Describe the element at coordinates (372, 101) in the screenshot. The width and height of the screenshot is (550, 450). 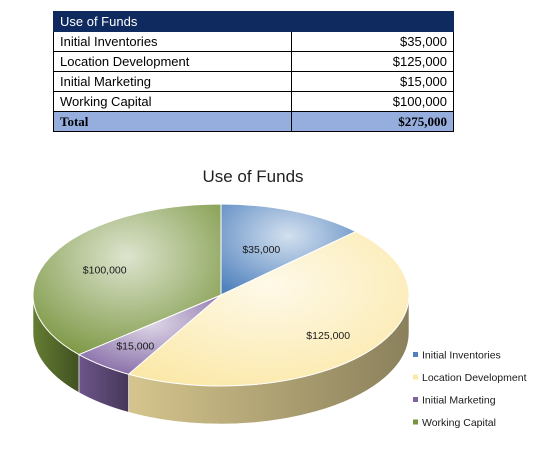
I see `row-amount: $100,000` at that location.